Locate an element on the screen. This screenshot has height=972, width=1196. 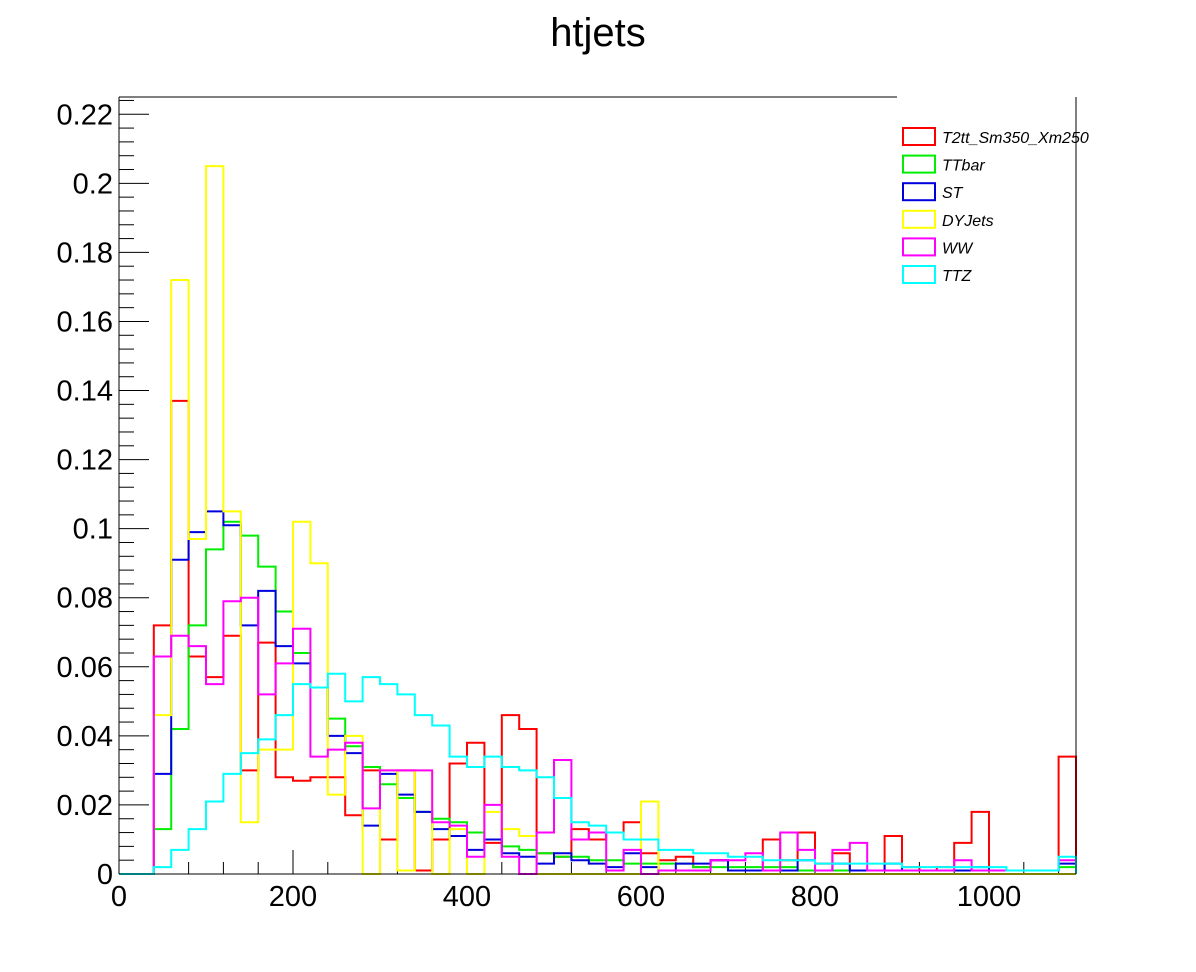
y-tick-label: 0.02 is located at coordinates (85, 806).